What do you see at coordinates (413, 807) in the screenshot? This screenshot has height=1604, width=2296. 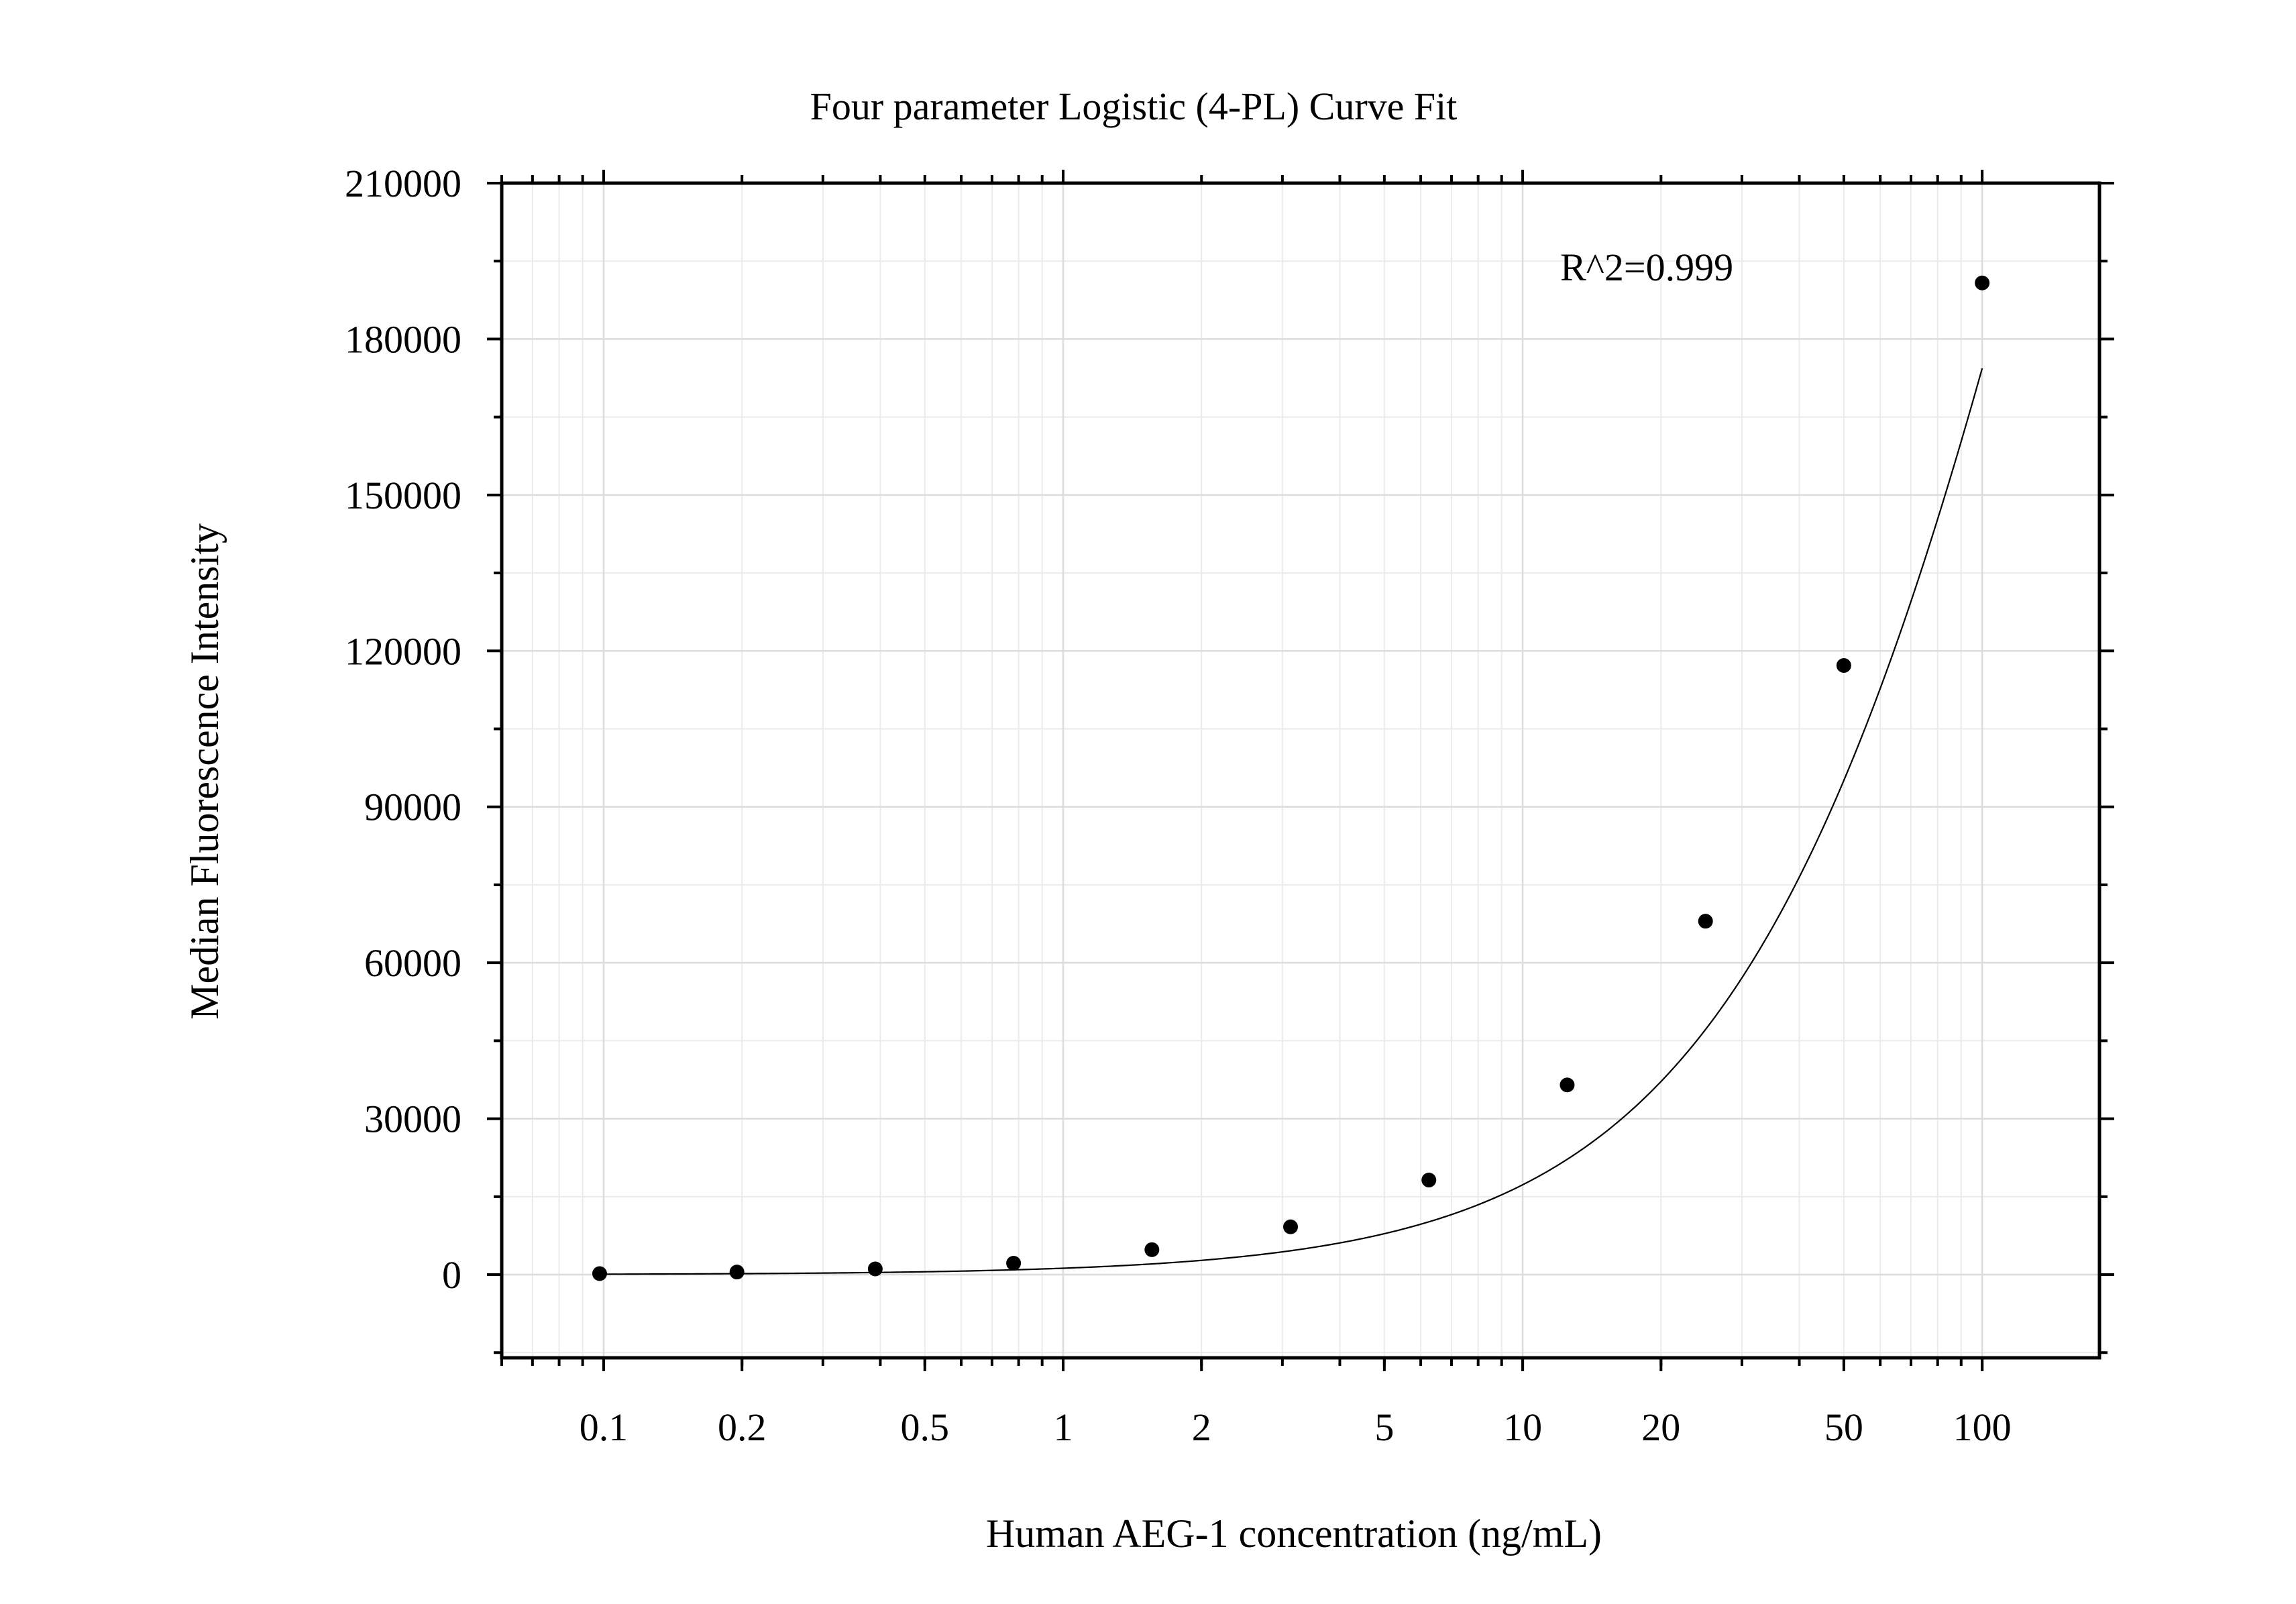 I see `y-tick-label: 90000` at bounding box center [413, 807].